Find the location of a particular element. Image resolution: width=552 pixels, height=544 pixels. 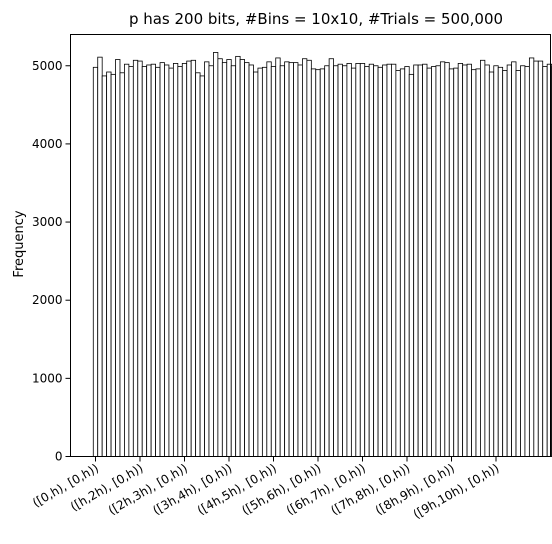

y-tick-label: 4000 is located at coordinates (47, 144).